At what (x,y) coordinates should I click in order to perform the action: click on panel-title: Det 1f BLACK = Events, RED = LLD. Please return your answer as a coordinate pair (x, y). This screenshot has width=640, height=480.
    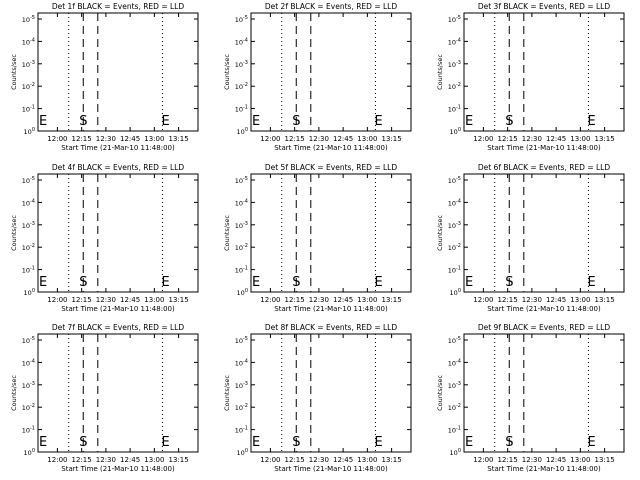
    Looking at the image, I should click on (118, 6).